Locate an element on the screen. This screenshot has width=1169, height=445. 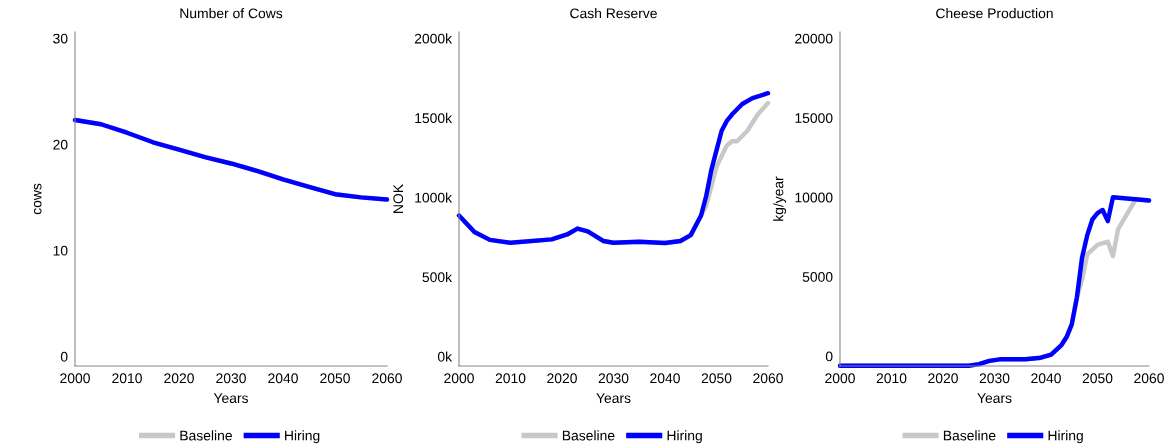
y-tick-label: 5000 is located at coordinates (817, 277).